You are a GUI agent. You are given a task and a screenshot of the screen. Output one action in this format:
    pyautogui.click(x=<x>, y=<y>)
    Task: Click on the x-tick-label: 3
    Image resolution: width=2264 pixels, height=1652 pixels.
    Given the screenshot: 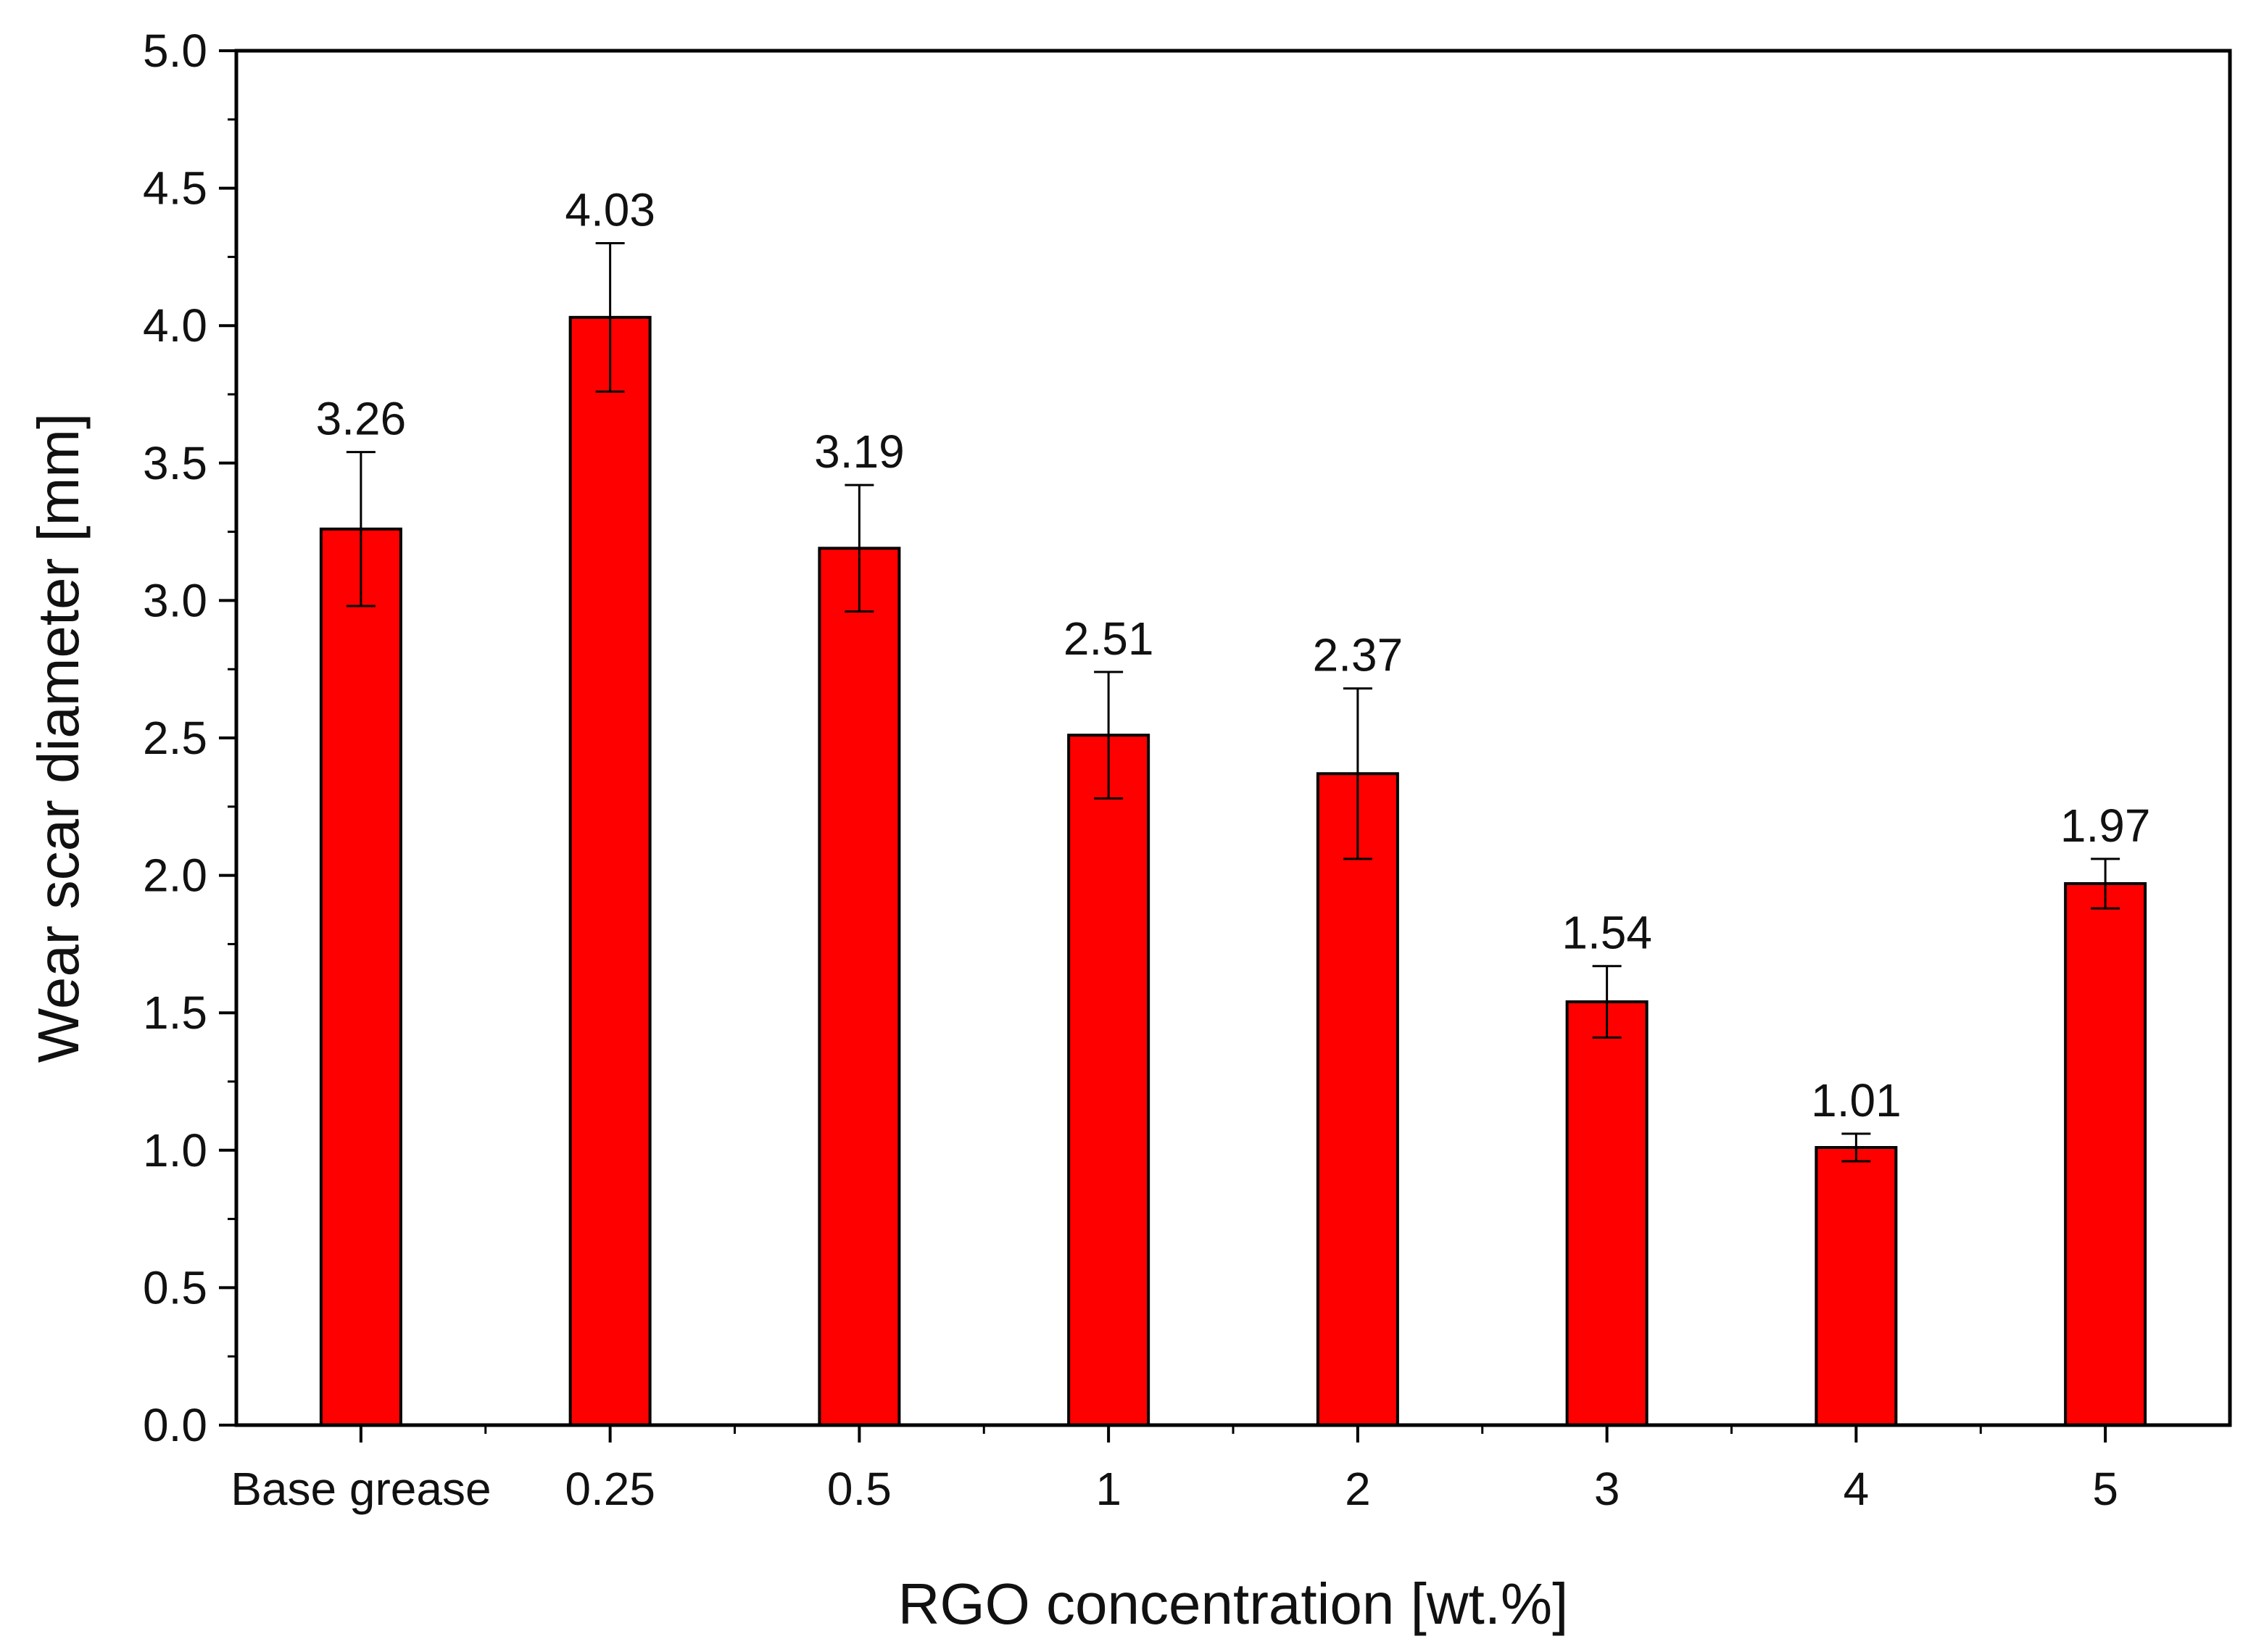 What is the action you would take?
    pyautogui.click(x=1607, y=1489)
    